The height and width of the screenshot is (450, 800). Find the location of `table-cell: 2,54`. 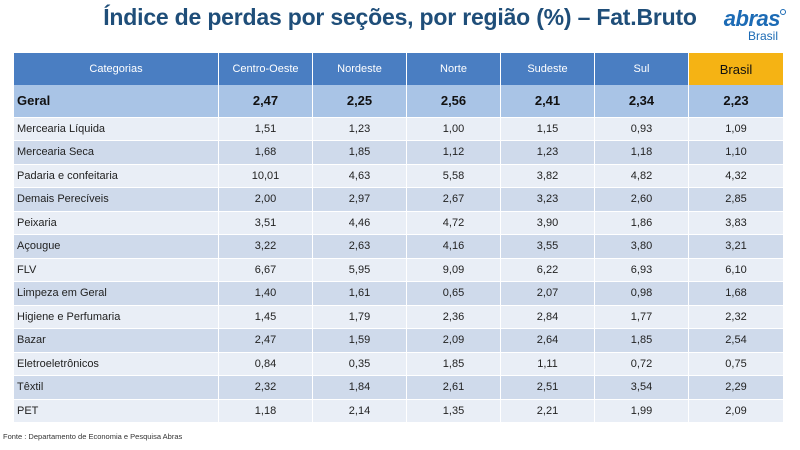

table-cell: 2,54 is located at coordinates (736, 340).